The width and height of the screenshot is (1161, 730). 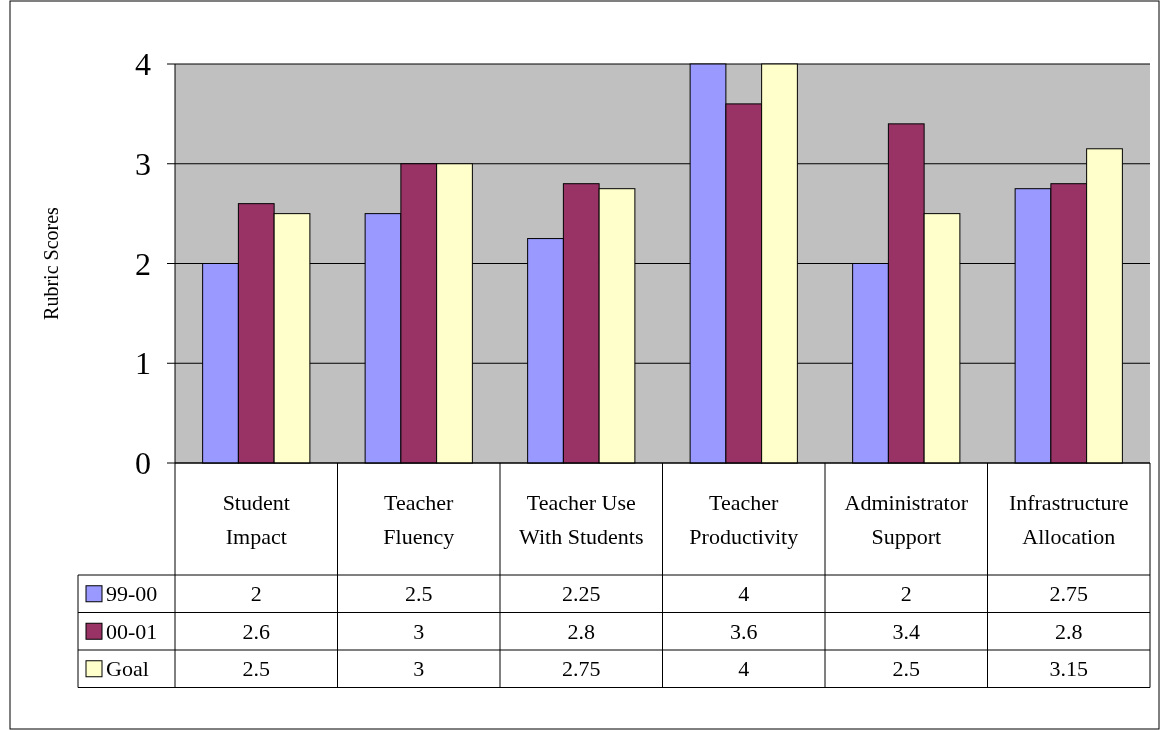 I want to click on data-label: 2.6, so click(x=256, y=631).